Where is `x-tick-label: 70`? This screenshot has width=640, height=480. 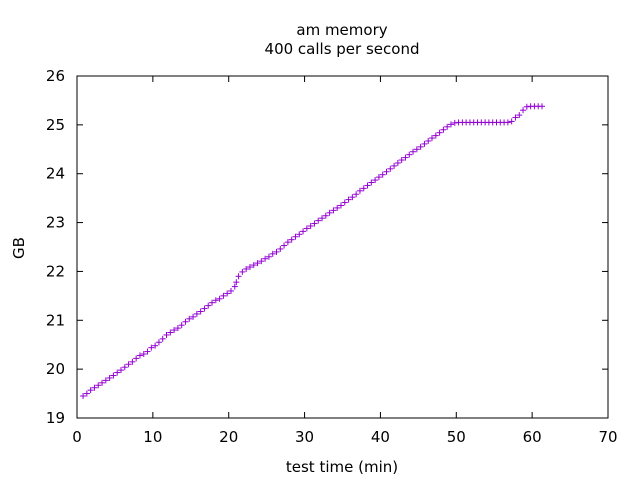 x-tick-label: 70 is located at coordinates (607, 437).